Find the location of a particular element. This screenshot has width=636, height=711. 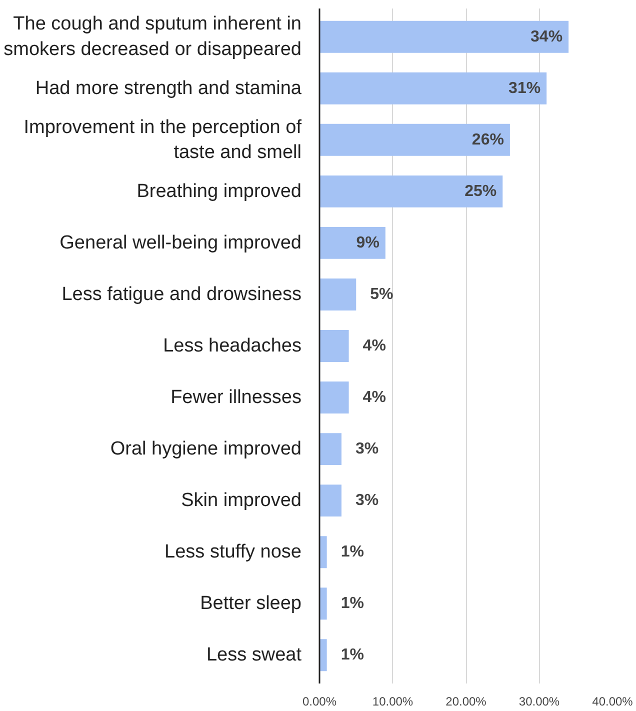

y-tick-label: The cough and sputum inherent in smokers decreased or disappeared is located at coordinates (153, 37).